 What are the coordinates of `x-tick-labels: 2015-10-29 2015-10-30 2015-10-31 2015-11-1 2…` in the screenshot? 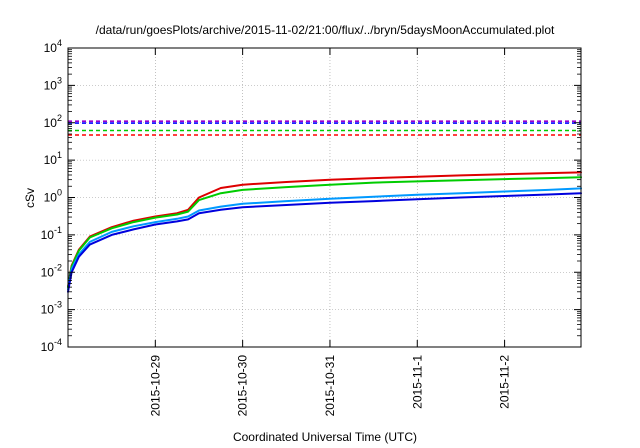 It's located at (329, 386).